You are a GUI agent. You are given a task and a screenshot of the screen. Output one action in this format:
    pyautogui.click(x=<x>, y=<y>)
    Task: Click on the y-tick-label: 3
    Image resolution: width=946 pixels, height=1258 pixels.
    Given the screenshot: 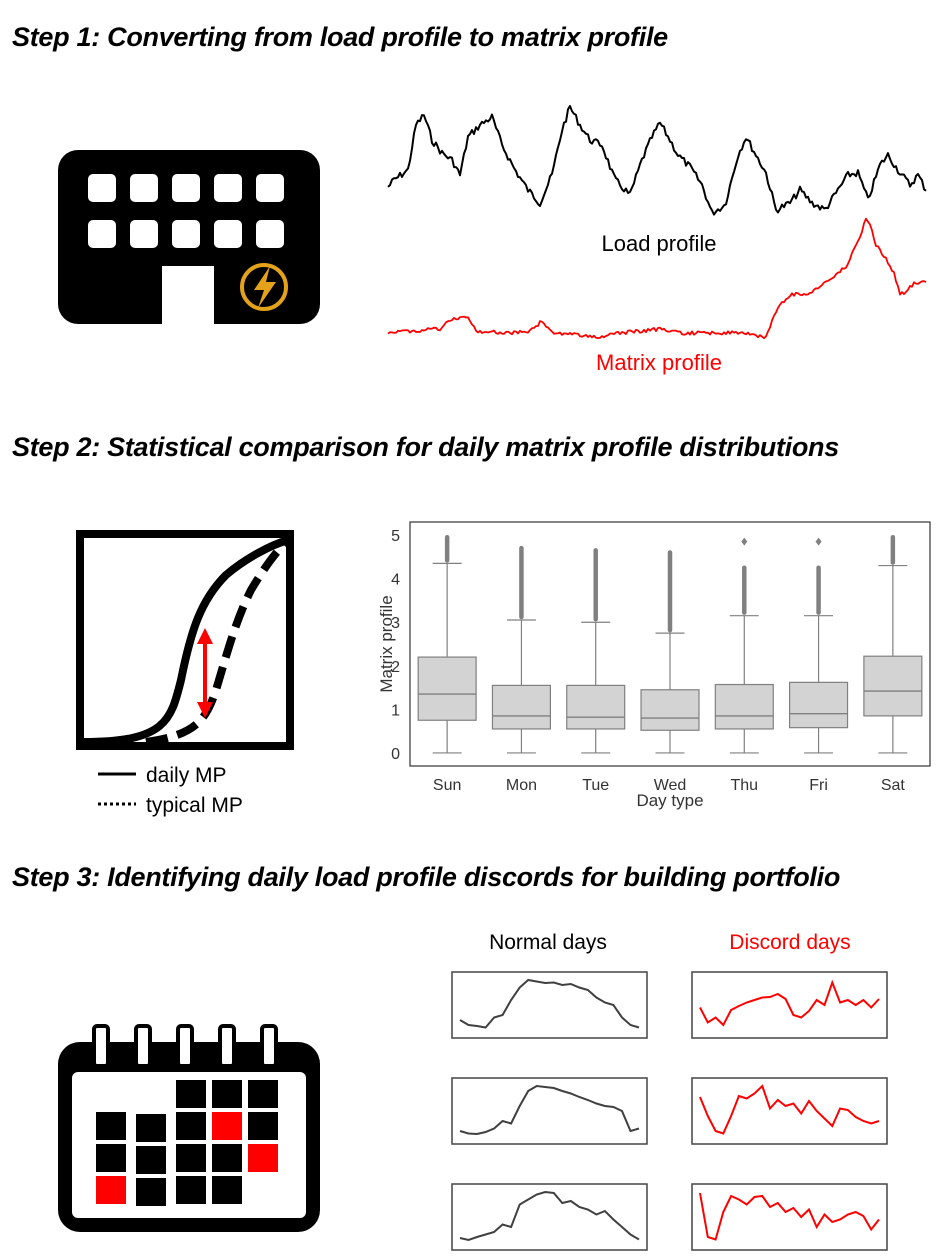 What is the action you would take?
    pyautogui.click(x=395, y=623)
    